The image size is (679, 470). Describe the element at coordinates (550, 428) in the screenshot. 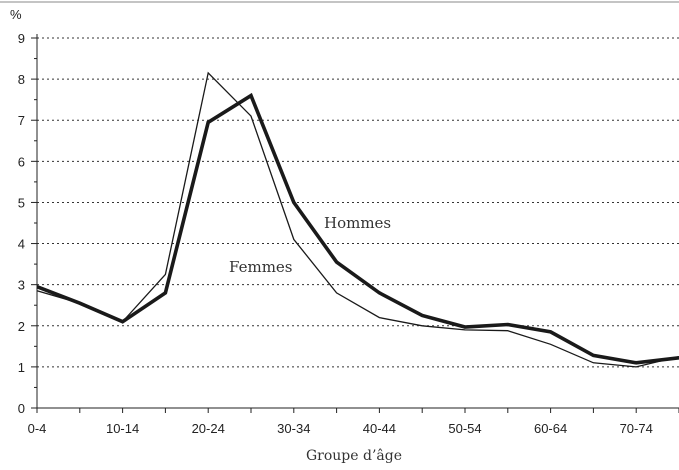

I see `x-tick-label-60-64: 60-64` at that location.